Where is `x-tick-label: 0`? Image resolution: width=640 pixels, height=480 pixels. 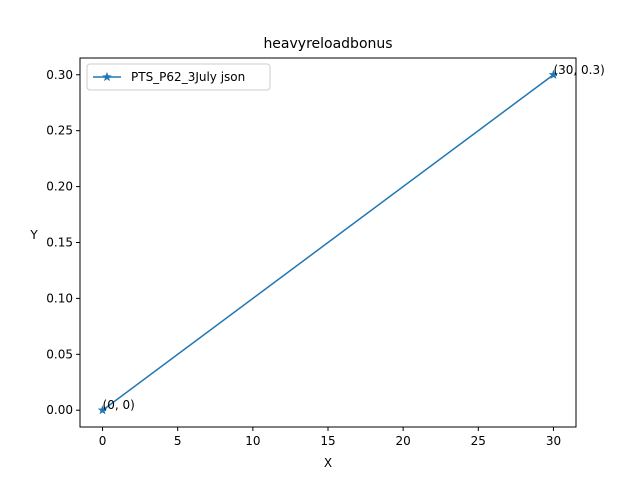
x-tick-label: 0 is located at coordinates (103, 441).